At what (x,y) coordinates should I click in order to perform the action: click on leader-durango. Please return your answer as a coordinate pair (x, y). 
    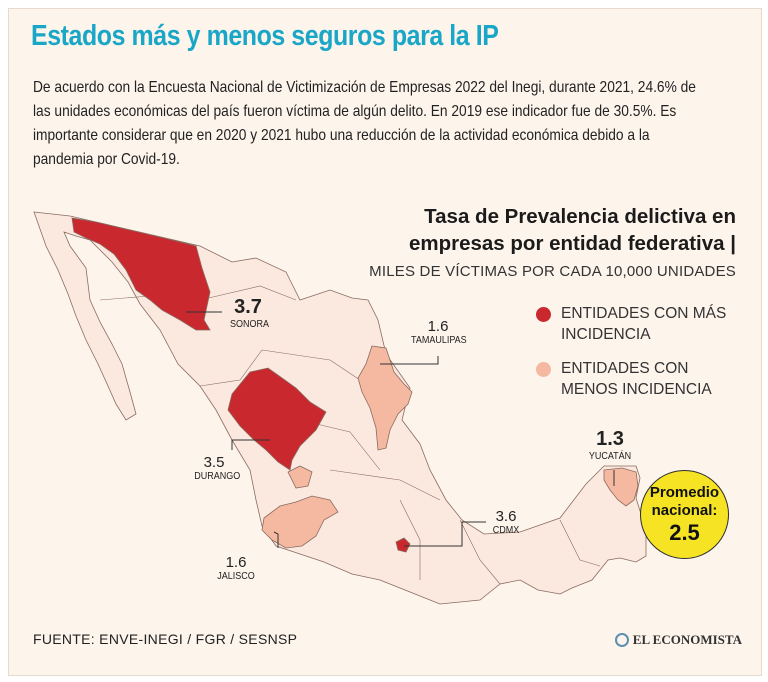
    Looking at the image, I should click on (250, 444).